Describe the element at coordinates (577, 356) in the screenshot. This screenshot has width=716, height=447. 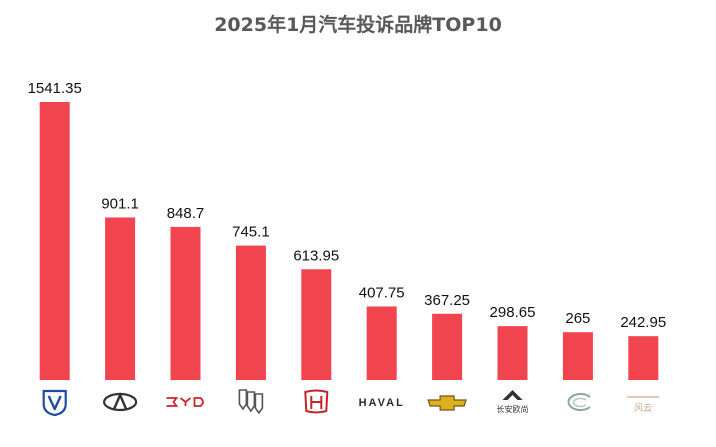
I see `bar-geely-galaxy` at that location.